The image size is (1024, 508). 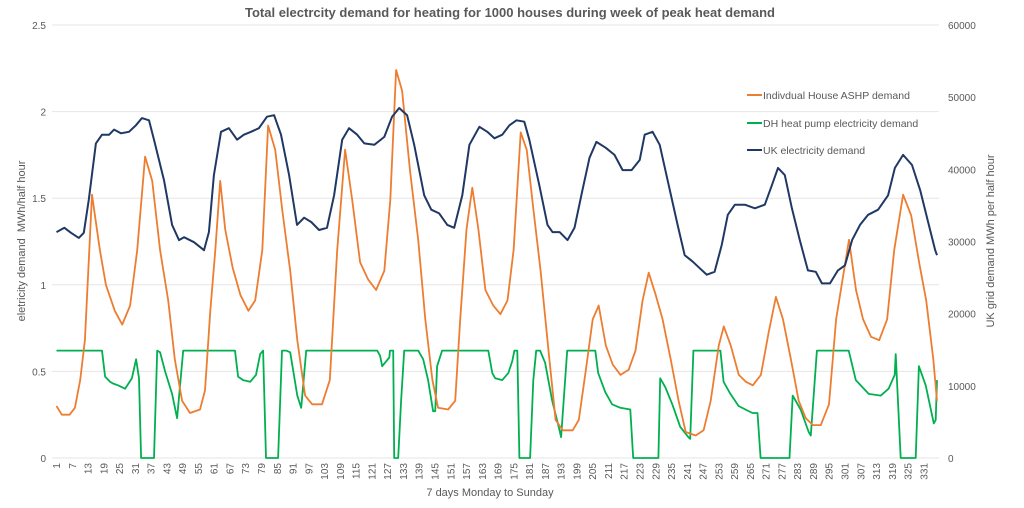 I want to click on x-tick-label: 91, so click(x=294, y=469).